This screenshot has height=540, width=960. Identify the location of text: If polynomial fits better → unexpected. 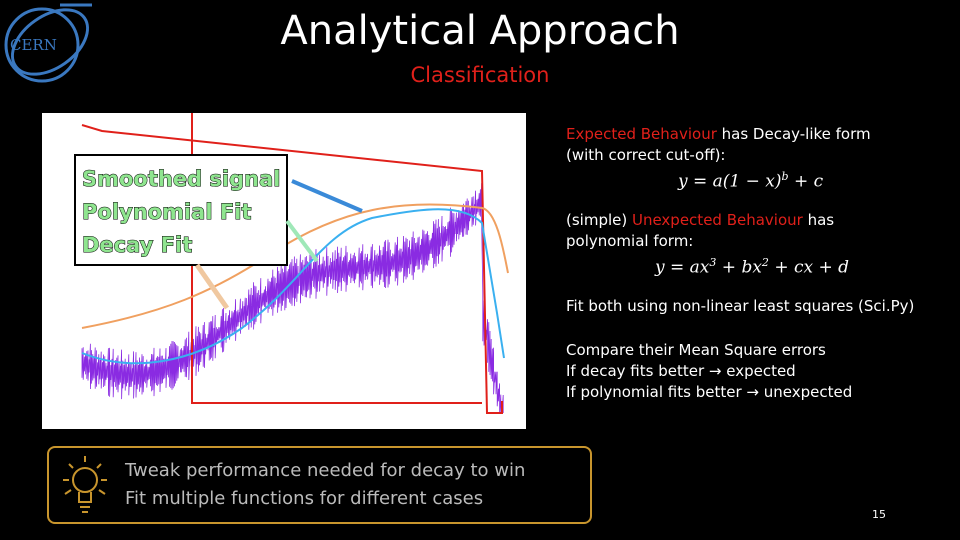
(709, 392).